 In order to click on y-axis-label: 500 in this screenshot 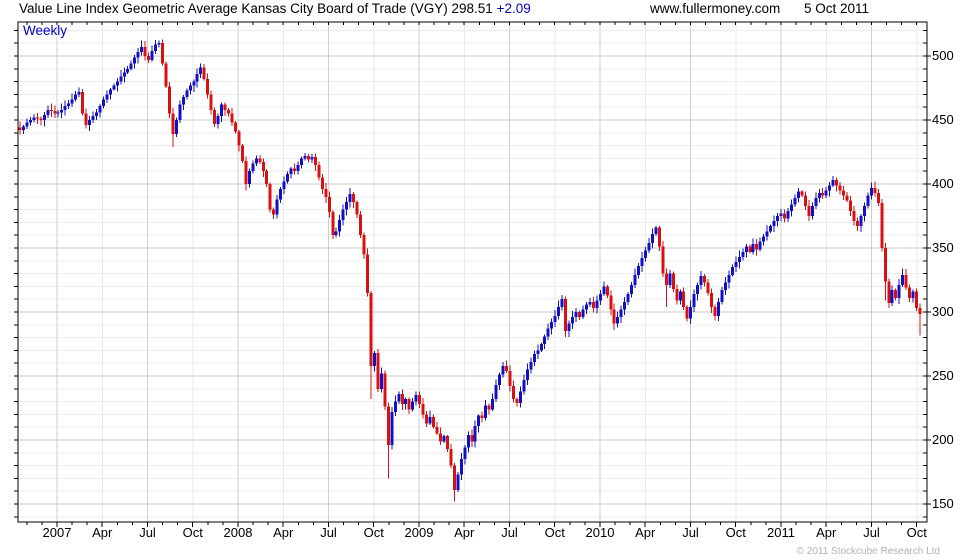, I will do `click(943, 55)`.